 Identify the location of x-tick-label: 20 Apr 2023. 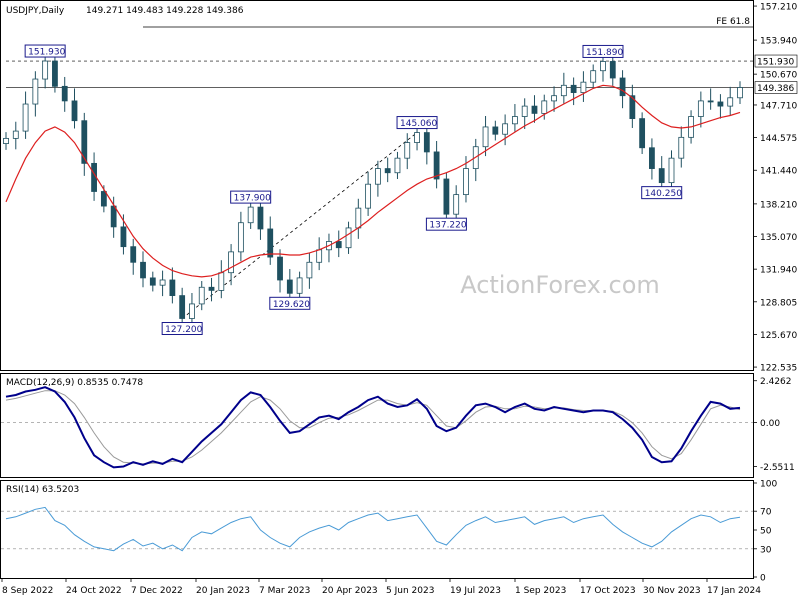
(350, 591).